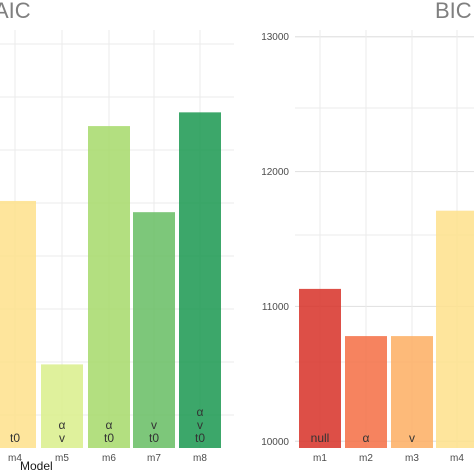  What do you see at coordinates (320, 458) in the screenshot?
I see `bic-x-tick-label: m1` at bounding box center [320, 458].